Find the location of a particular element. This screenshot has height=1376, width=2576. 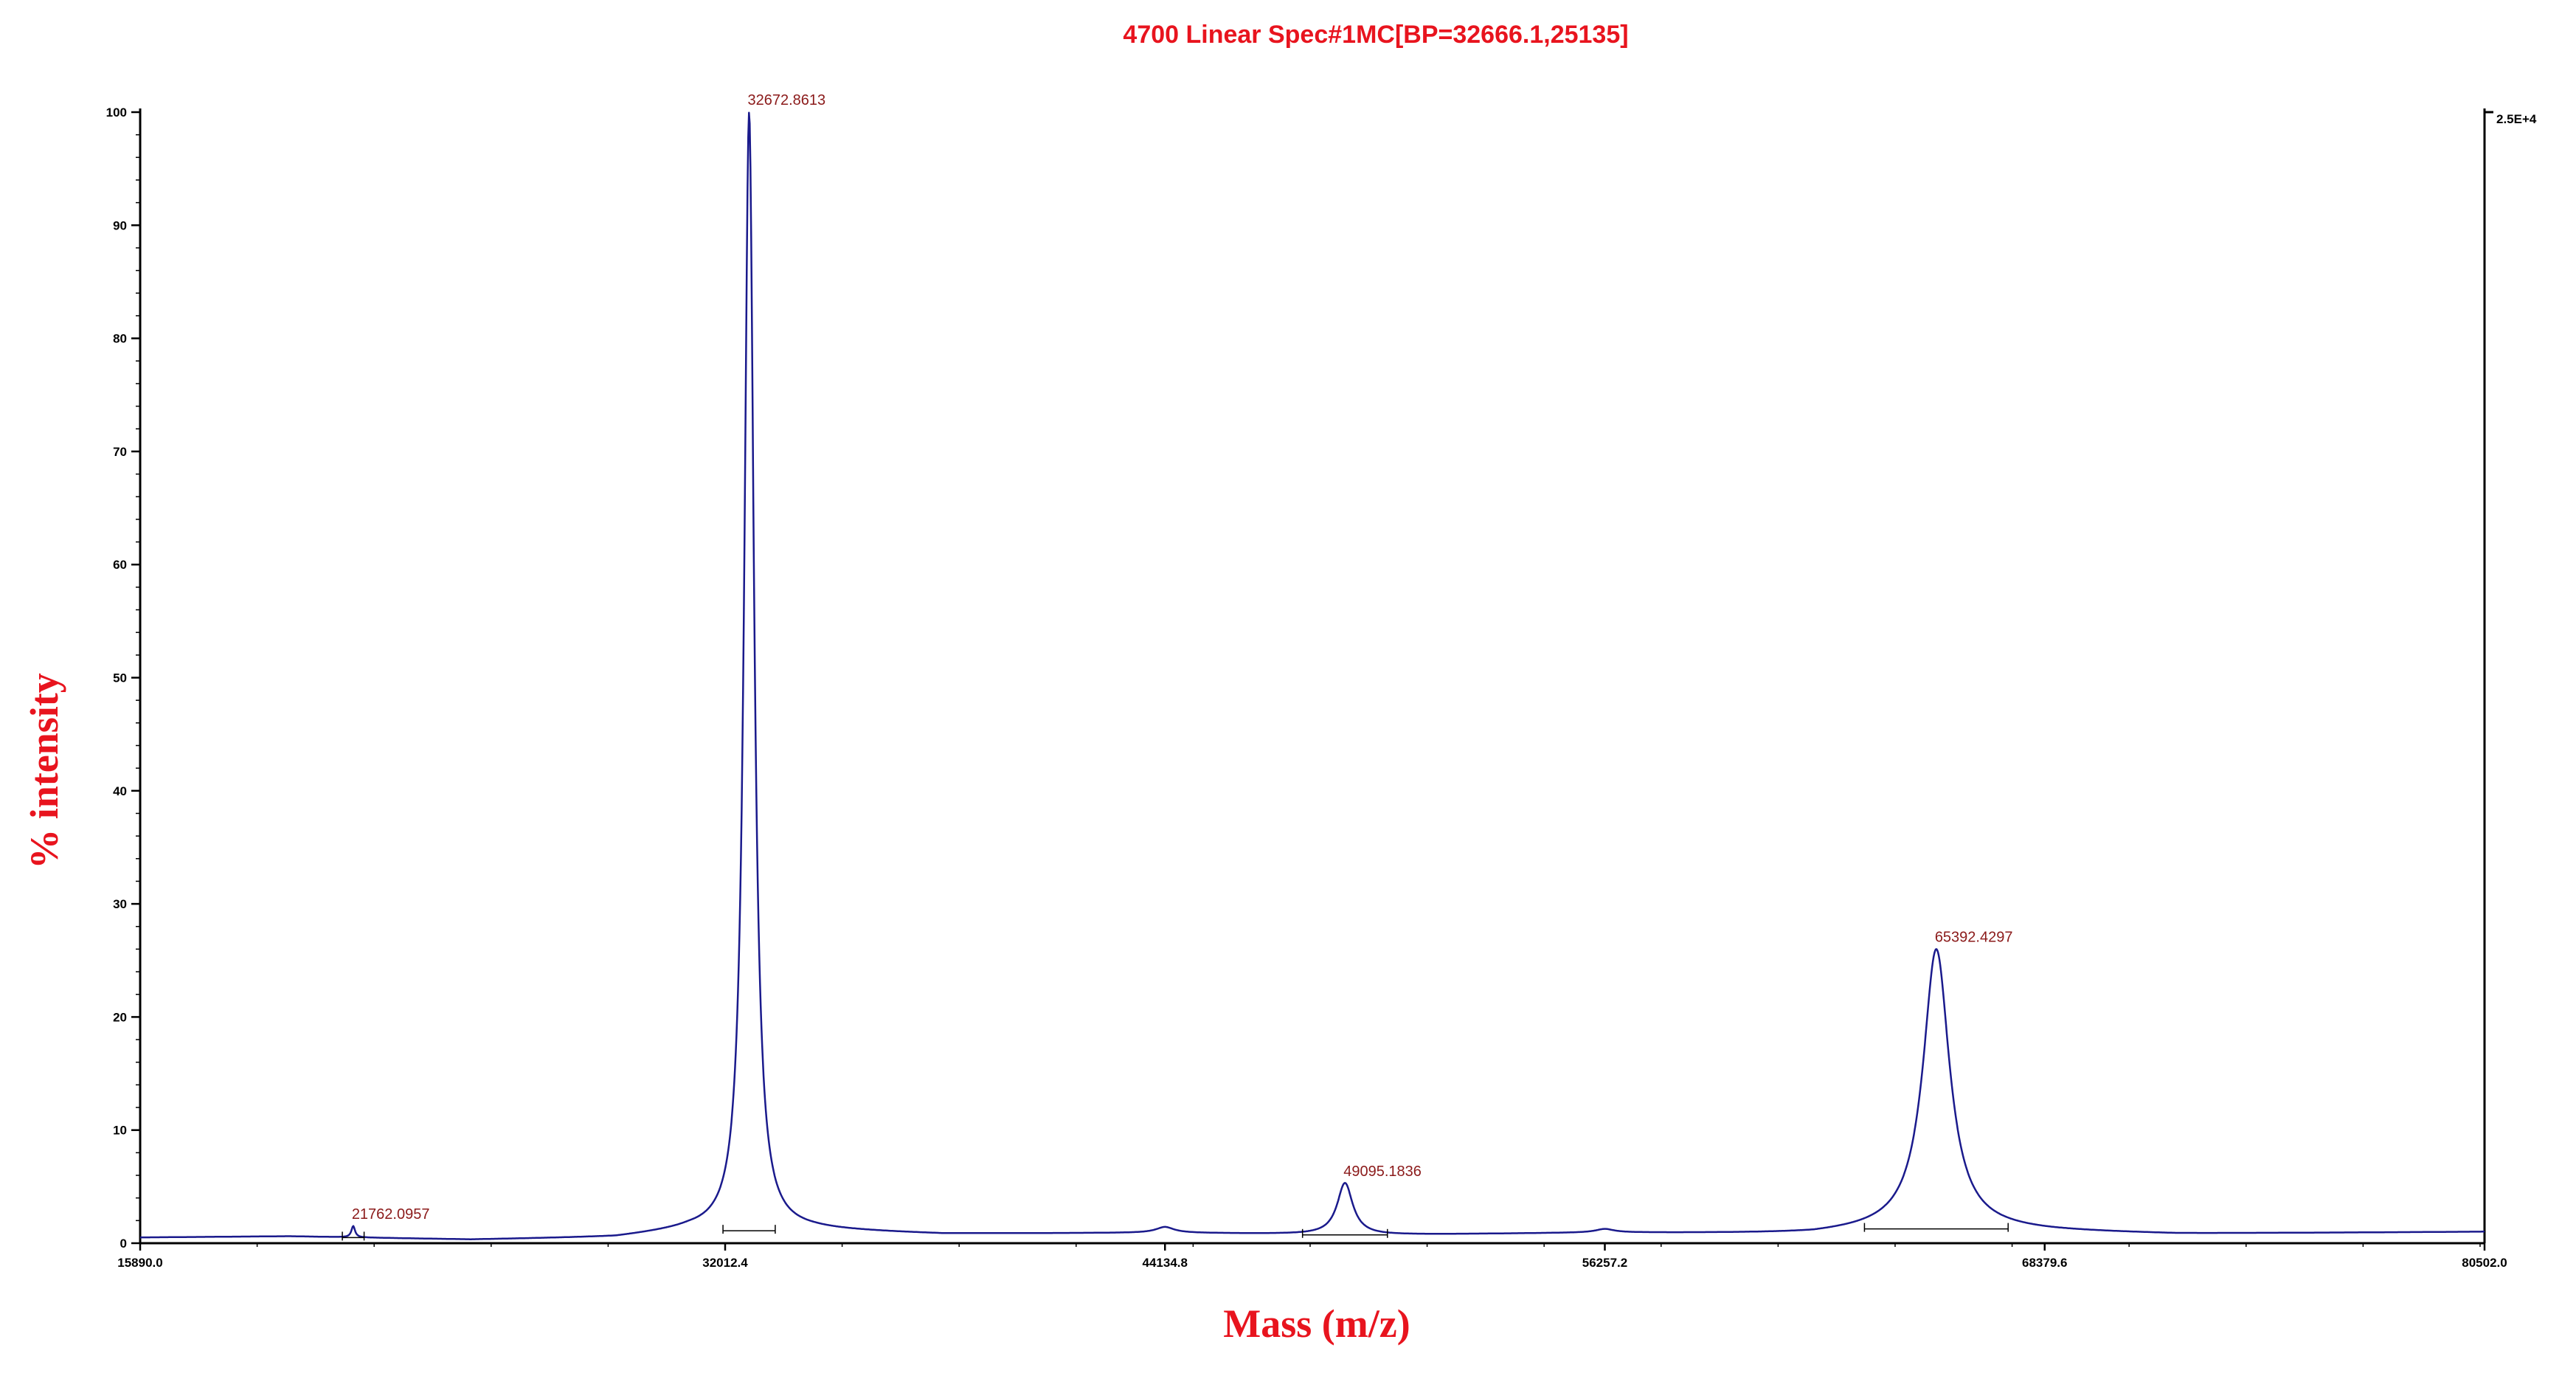

y-tick-label: 60 is located at coordinates (120, 565).